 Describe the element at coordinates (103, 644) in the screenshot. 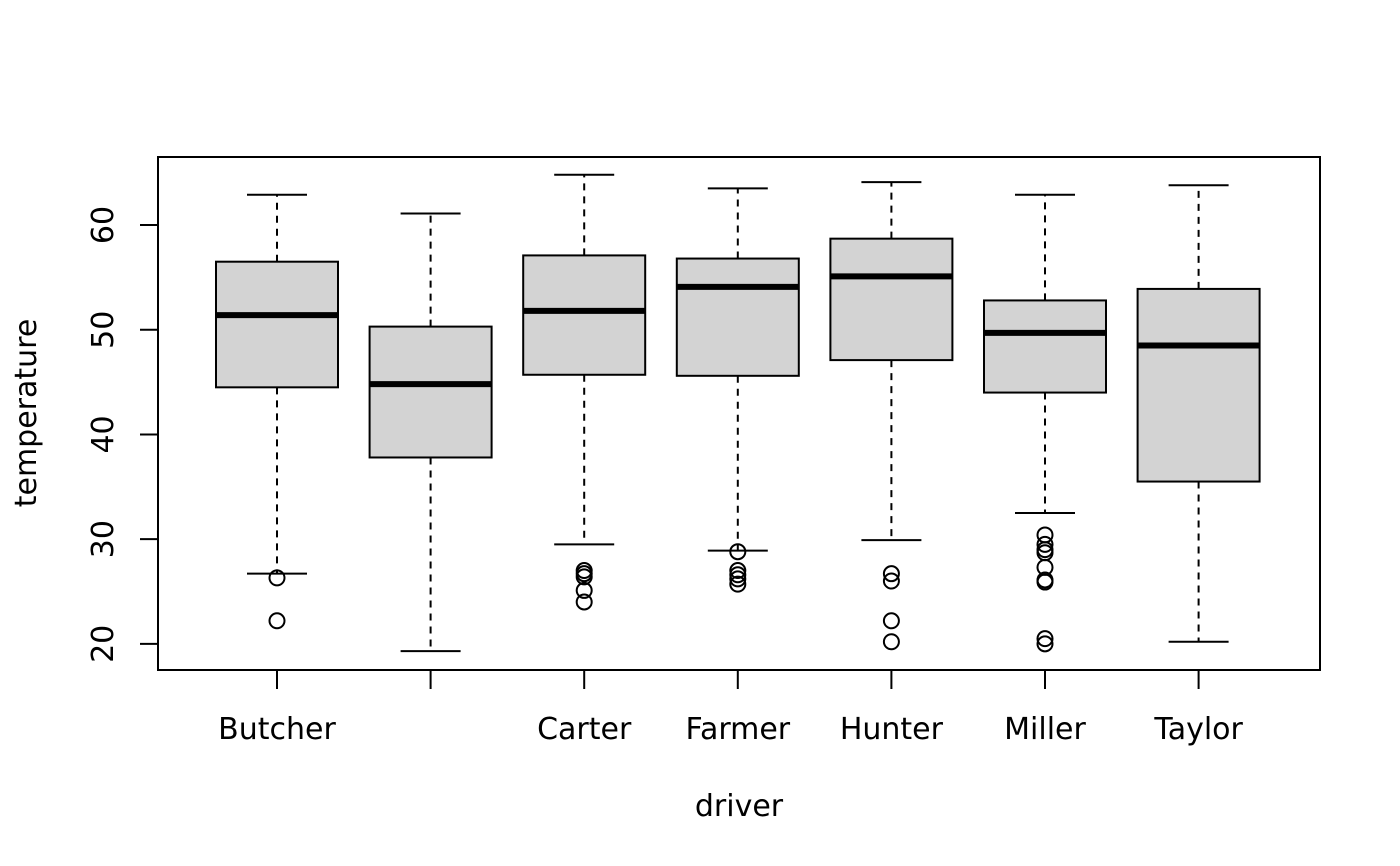

I see `y-tick-label: 20` at that location.